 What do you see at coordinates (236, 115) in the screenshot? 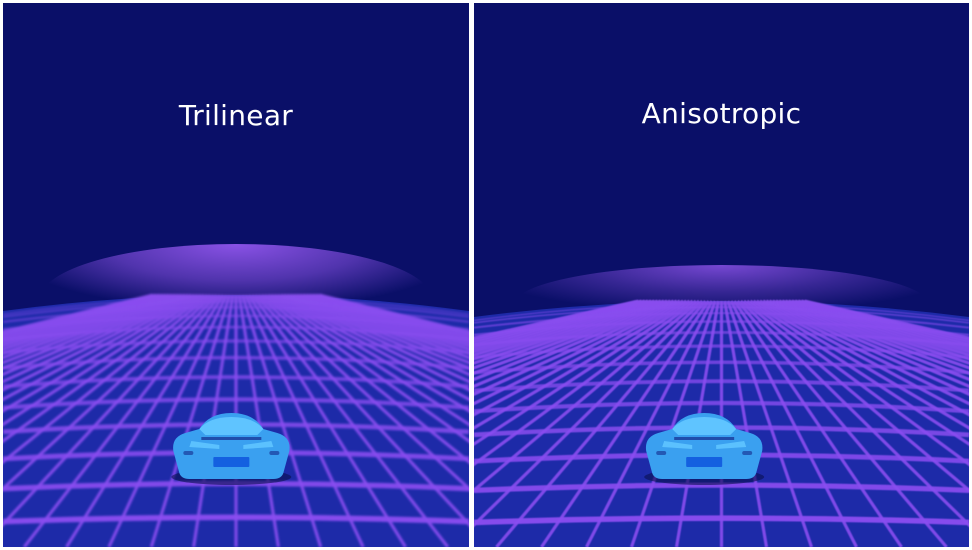
I see `trilinear-label: Trilinear` at bounding box center [236, 115].